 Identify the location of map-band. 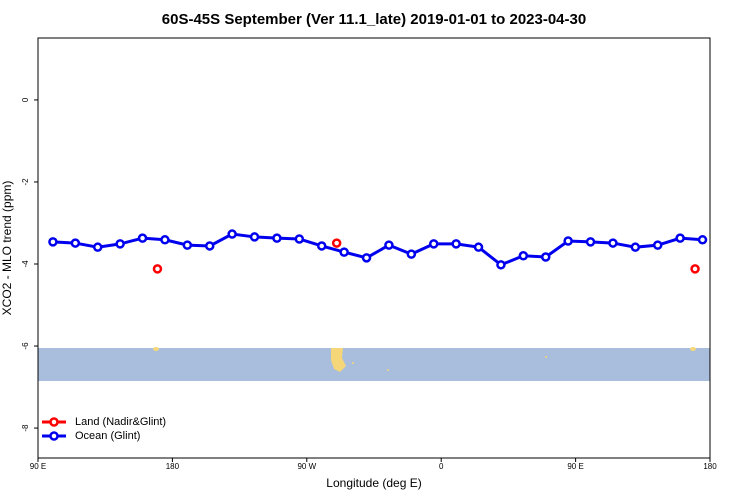
(374, 364).